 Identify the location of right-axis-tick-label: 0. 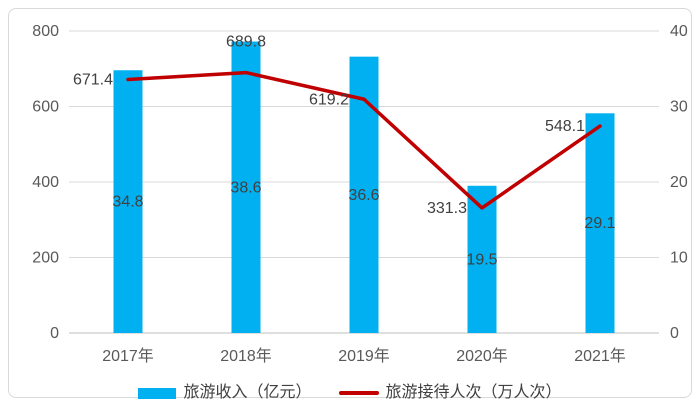
(674, 333).